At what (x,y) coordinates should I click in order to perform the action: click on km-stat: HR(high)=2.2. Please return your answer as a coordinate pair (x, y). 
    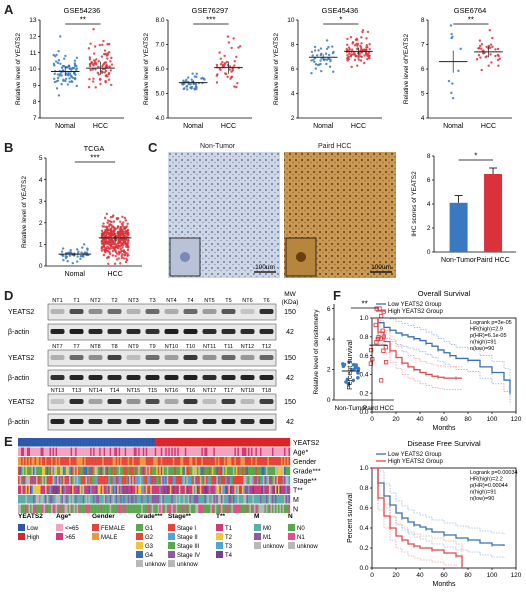
    Looking at the image, I should click on (486, 480).